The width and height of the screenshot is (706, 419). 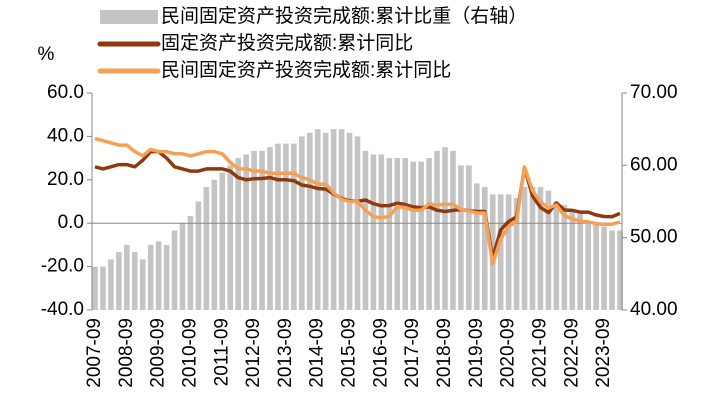 What do you see at coordinates (317, 353) in the screenshot?
I see `x-tick-label: 2014-09` at bounding box center [317, 353].